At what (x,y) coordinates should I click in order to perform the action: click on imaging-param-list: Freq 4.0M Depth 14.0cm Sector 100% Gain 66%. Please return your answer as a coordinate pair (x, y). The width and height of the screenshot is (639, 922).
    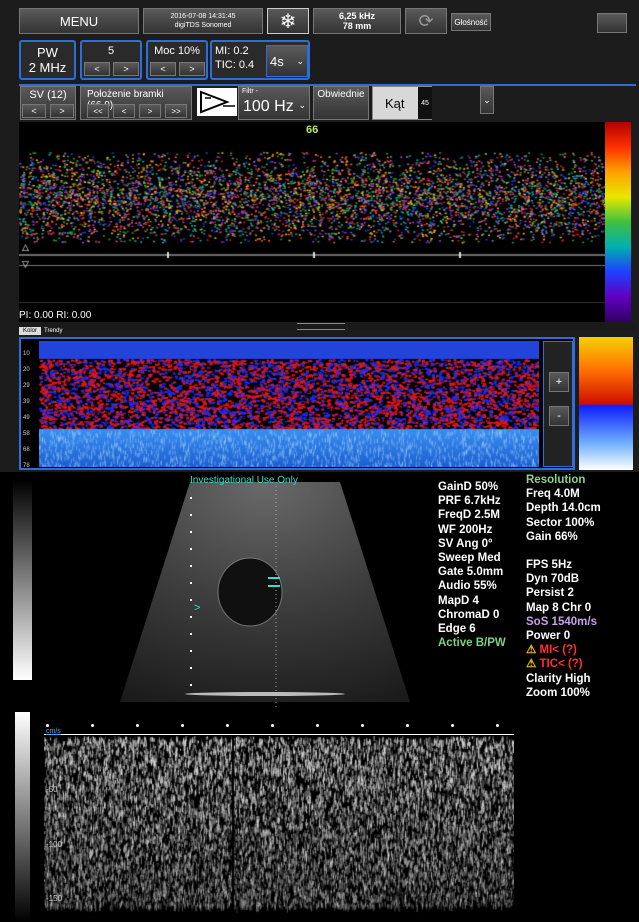
    Looking at the image, I should click on (563, 515).